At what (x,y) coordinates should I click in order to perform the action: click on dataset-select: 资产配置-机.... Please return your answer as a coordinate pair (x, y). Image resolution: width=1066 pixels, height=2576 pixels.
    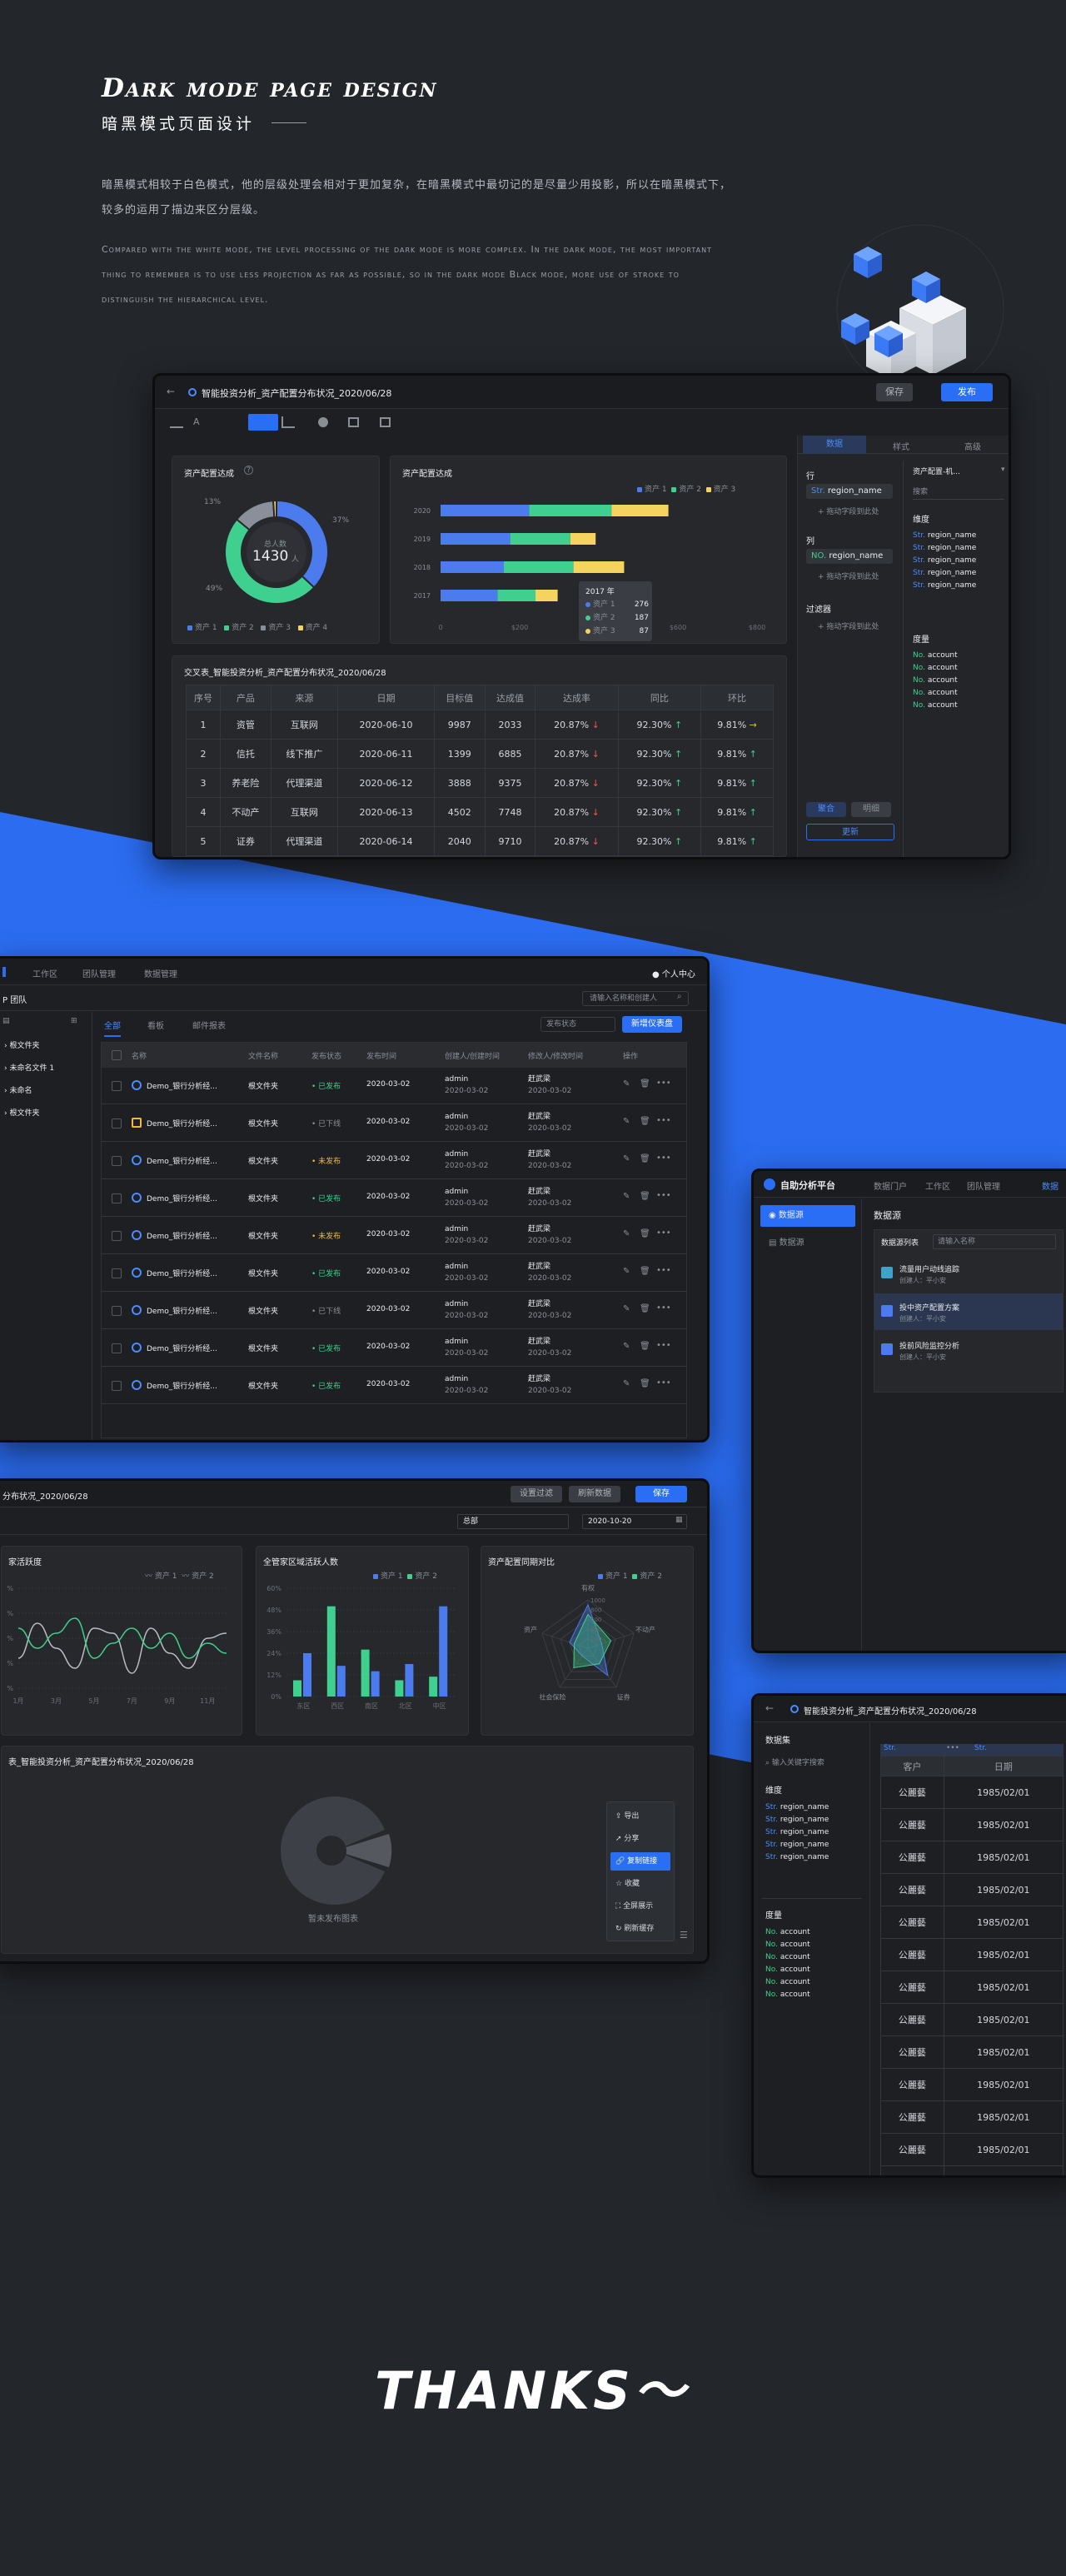
    Looking at the image, I should click on (936, 472).